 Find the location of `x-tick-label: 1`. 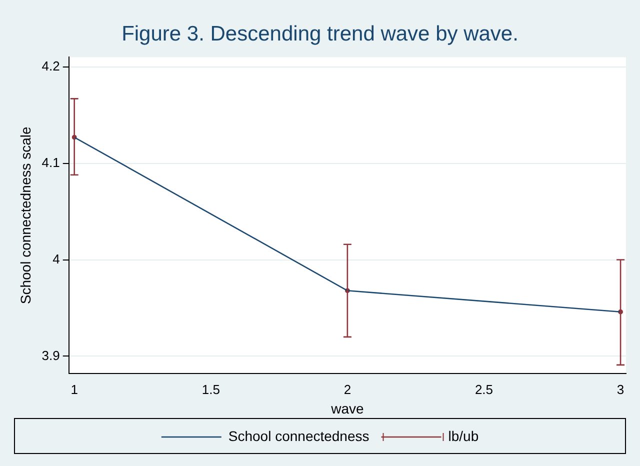

x-tick-label: 1 is located at coordinates (74, 389).